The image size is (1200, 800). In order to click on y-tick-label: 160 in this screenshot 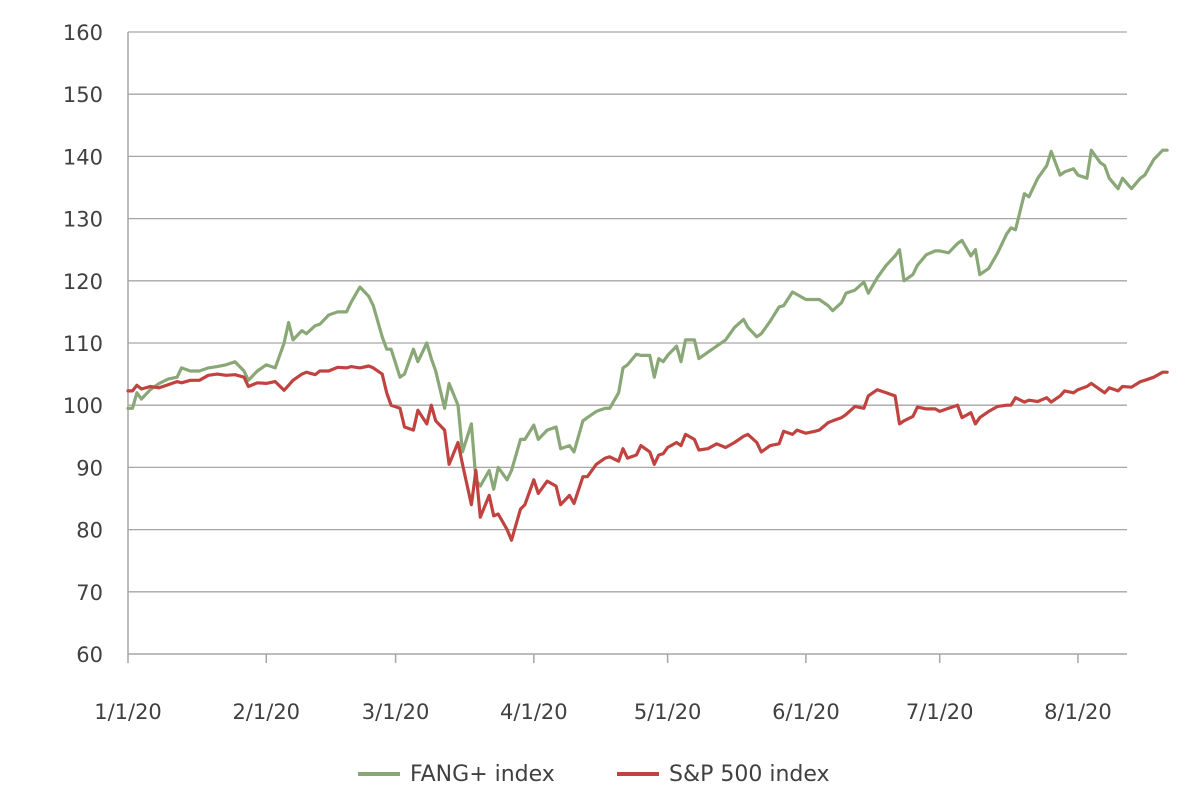, I will do `click(83, 33)`.